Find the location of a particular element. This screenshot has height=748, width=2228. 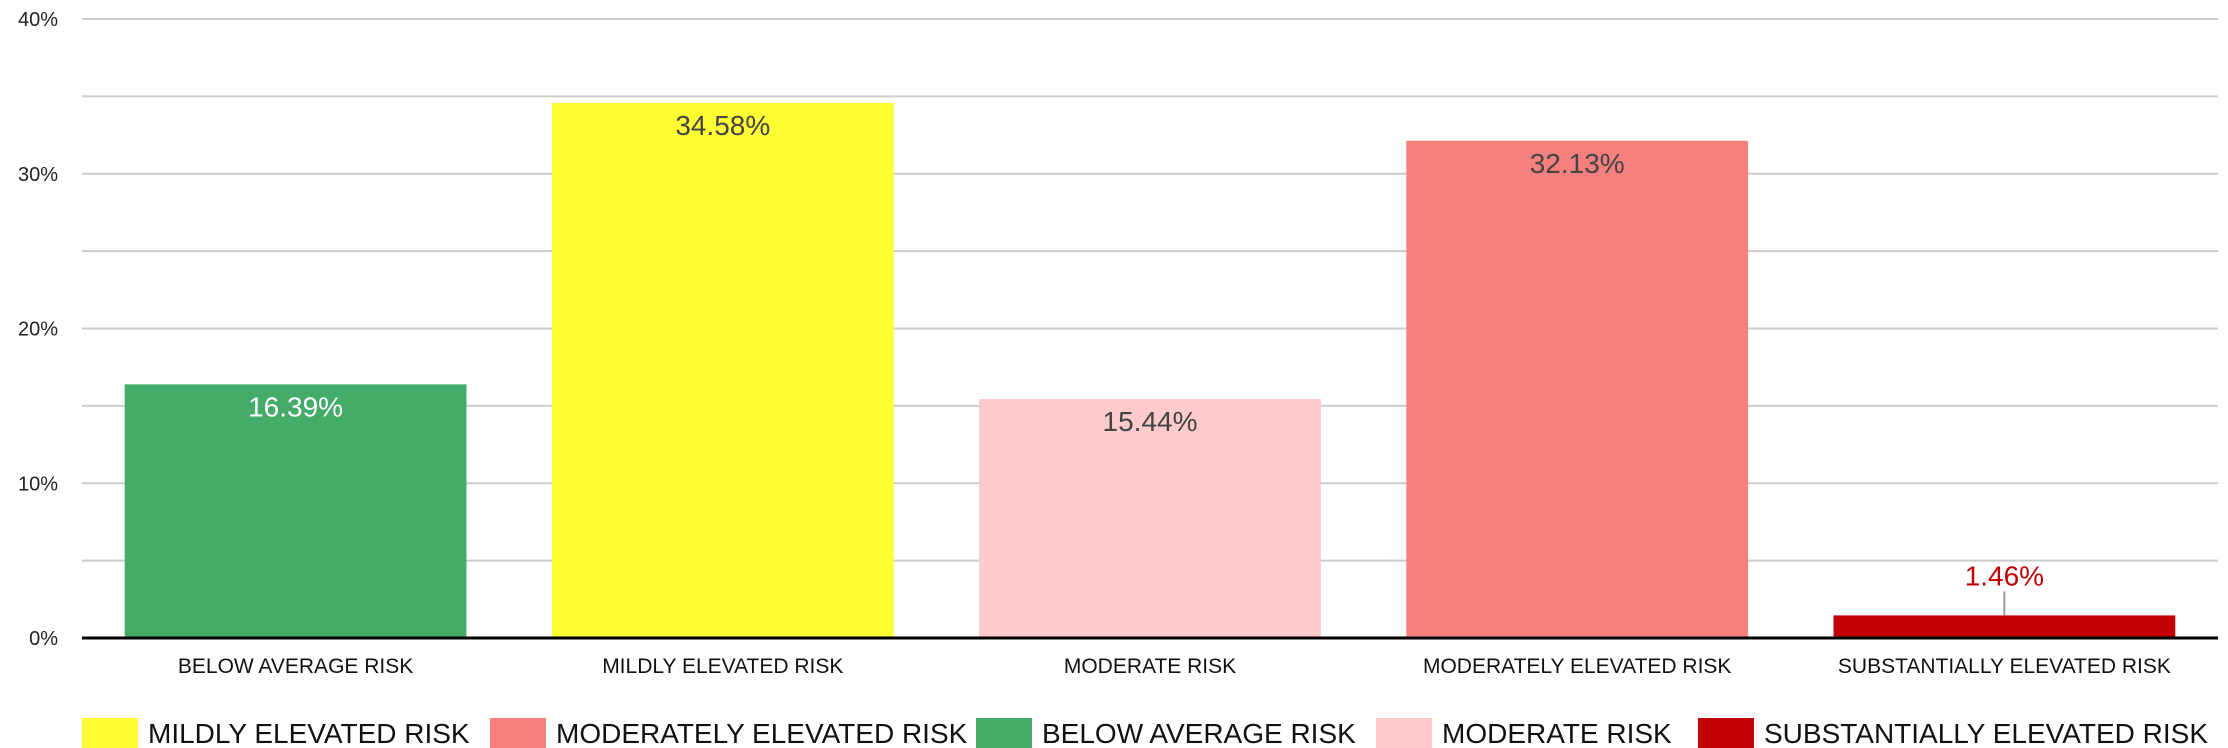

y-tick-label: 20% is located at coordinates (38, 330).